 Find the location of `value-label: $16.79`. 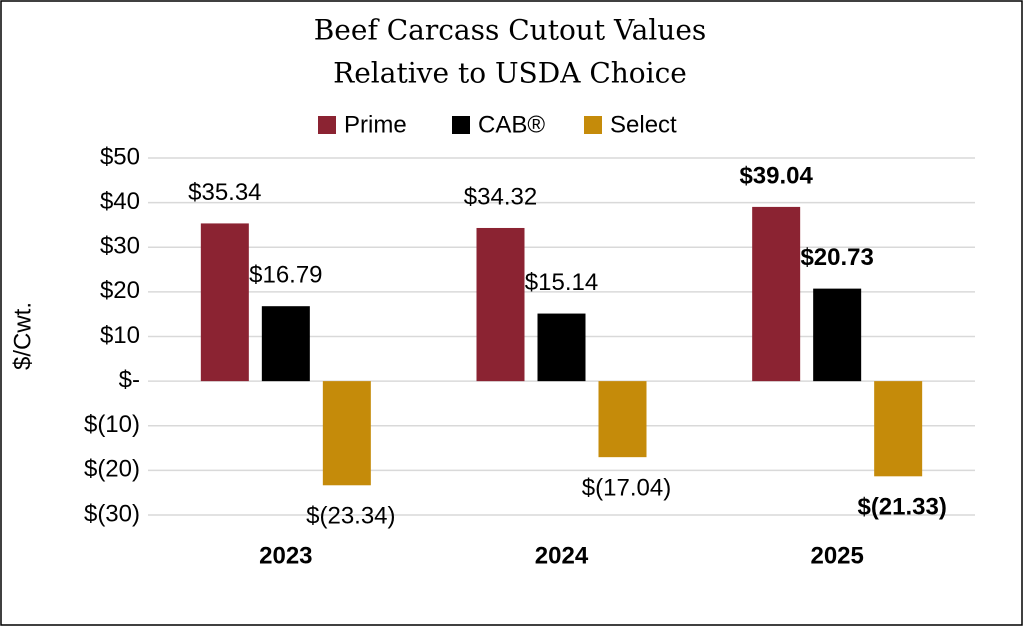

value-label: $16.79 is located at coordinates (285, 275).